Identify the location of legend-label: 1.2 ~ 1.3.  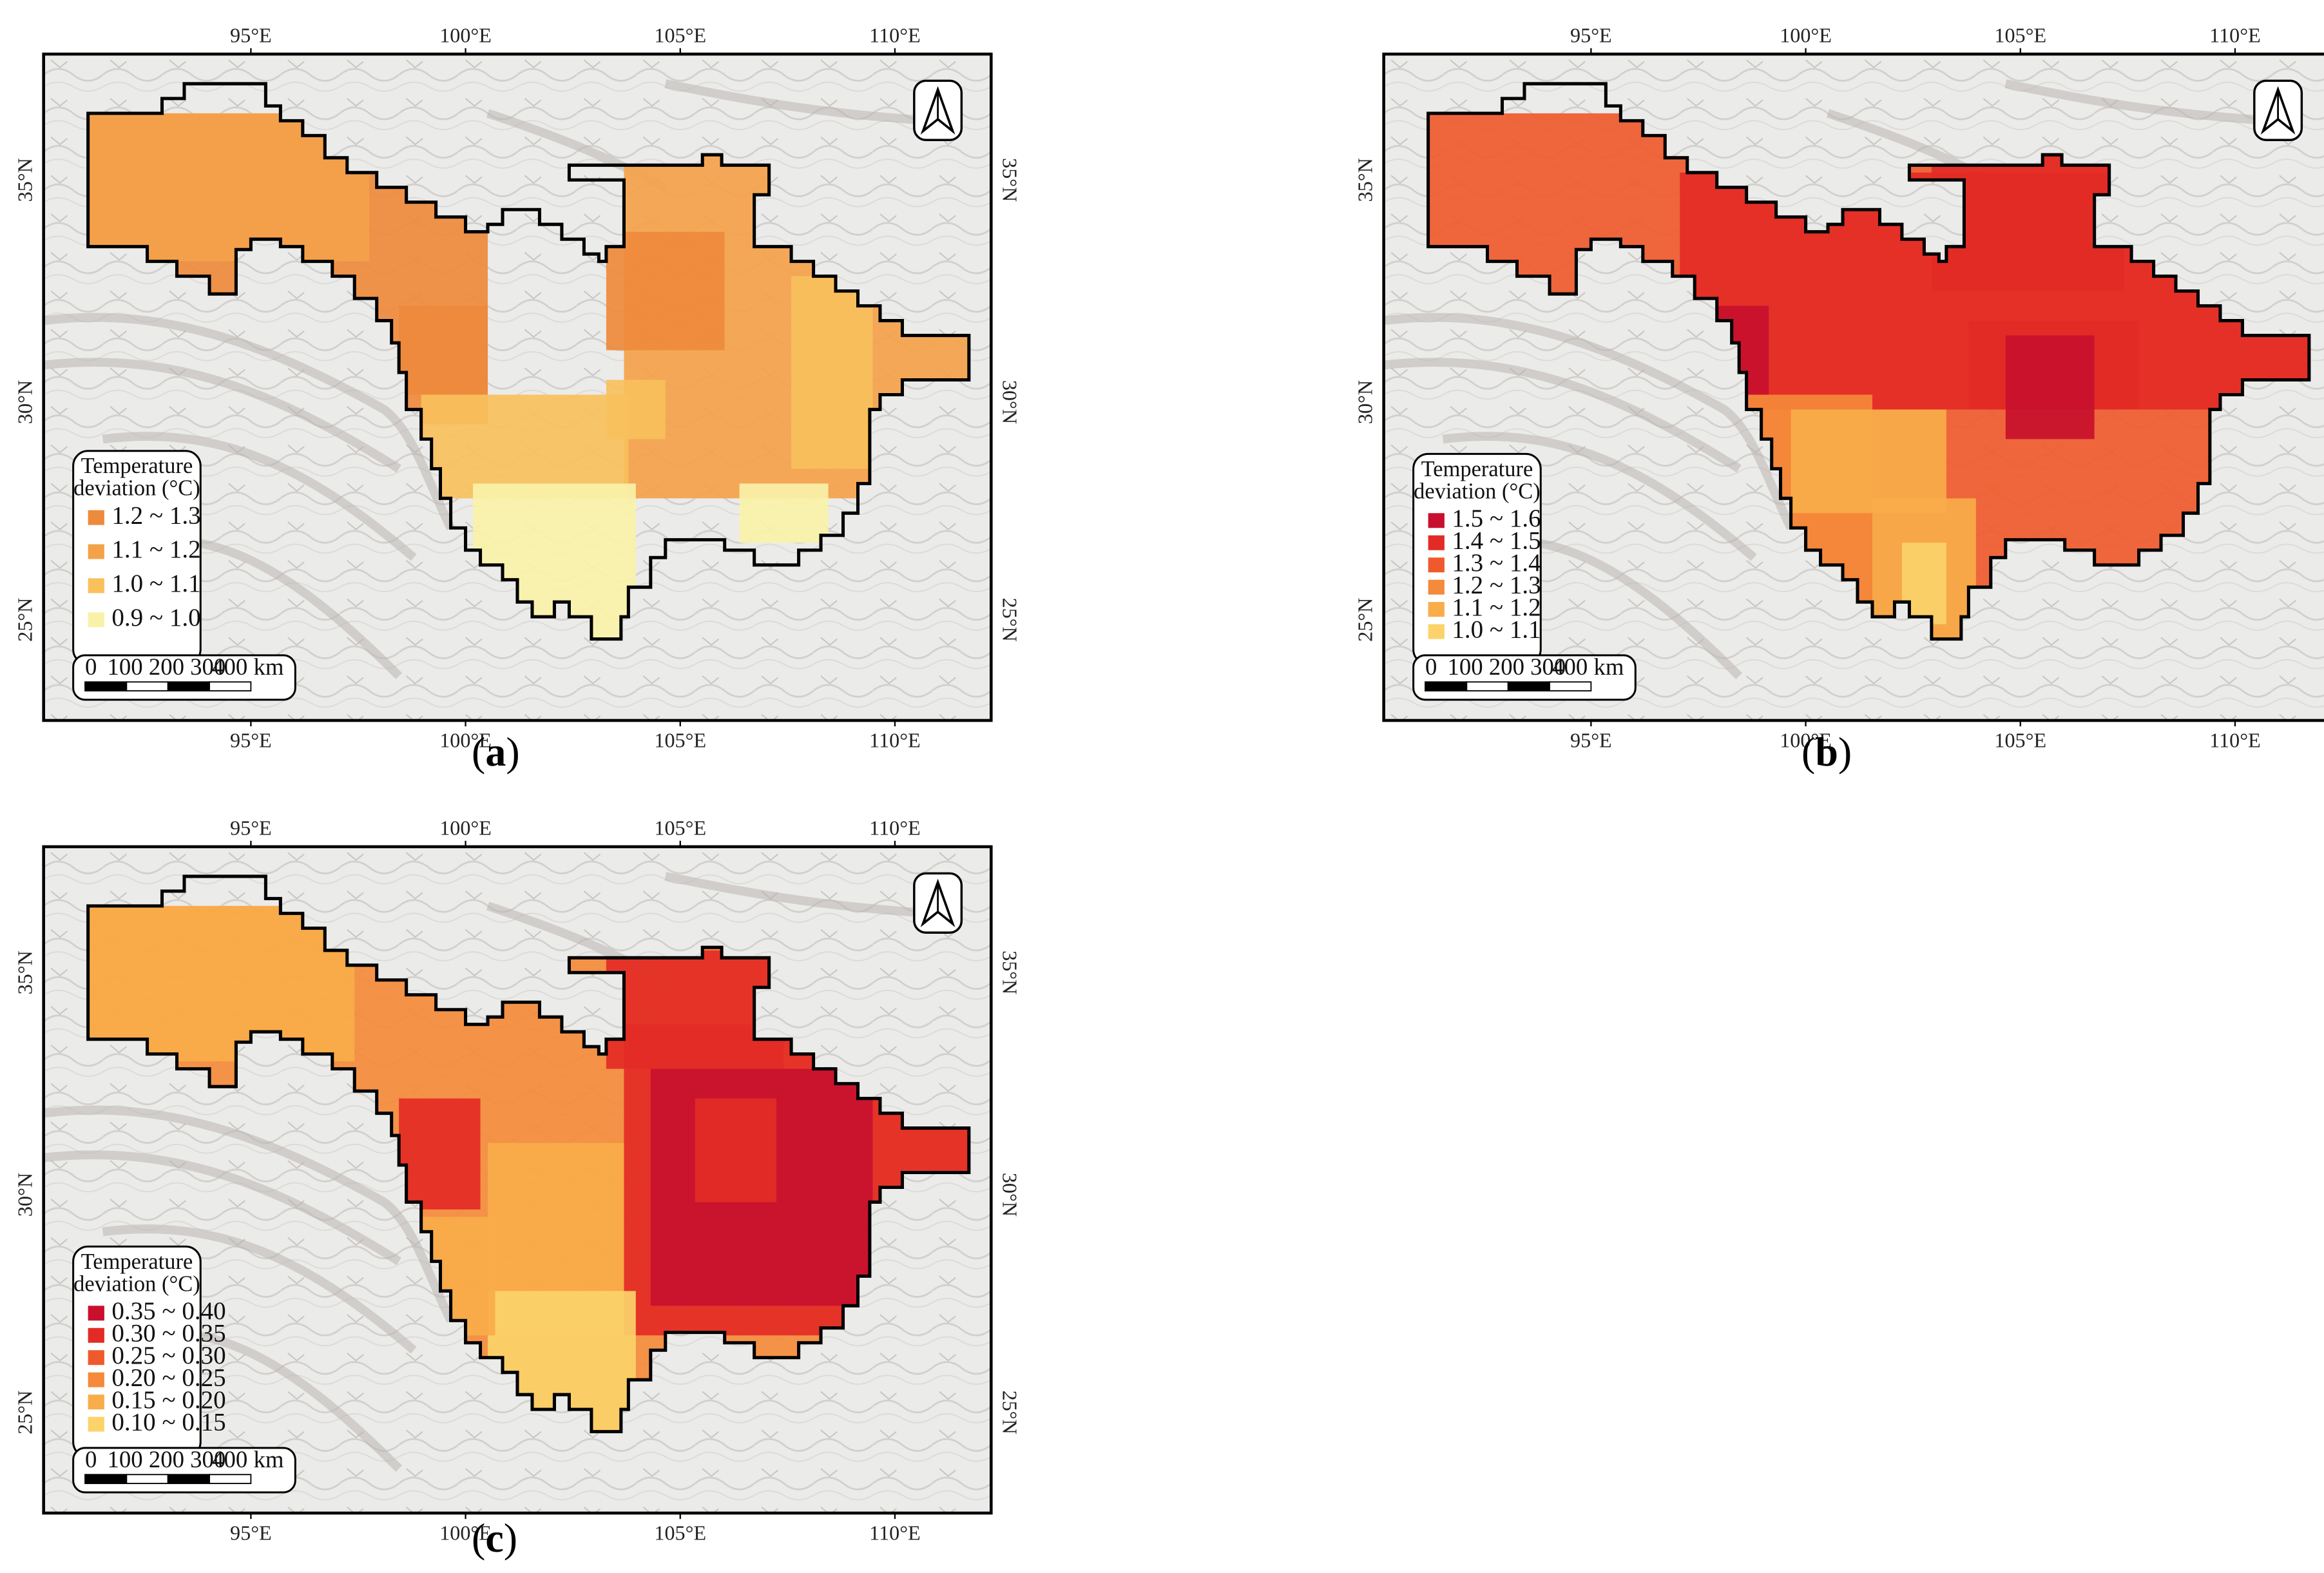
(1496, 585).